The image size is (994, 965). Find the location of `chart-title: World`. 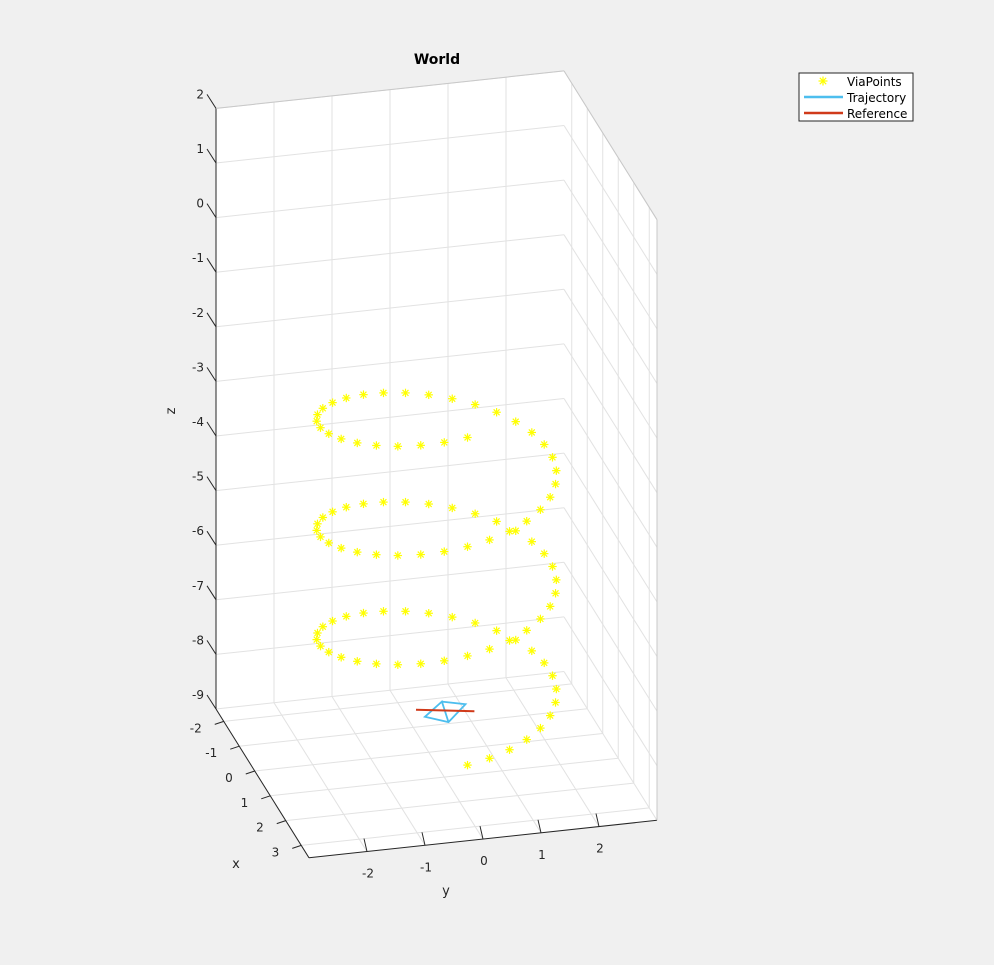

chart-title: World is located at coordinates (437, 60).